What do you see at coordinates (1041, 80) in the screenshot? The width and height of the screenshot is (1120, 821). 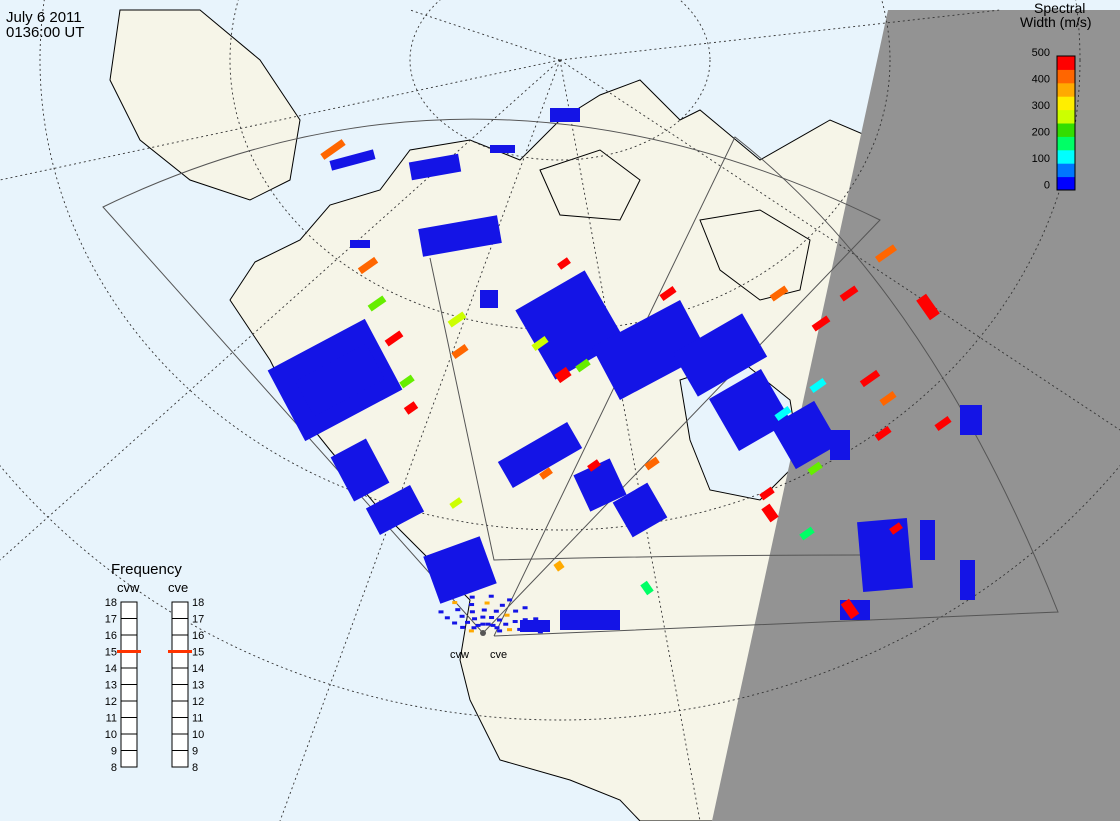 I see `colorbar-tick-label: 400` at bounding box center [1041, 80].